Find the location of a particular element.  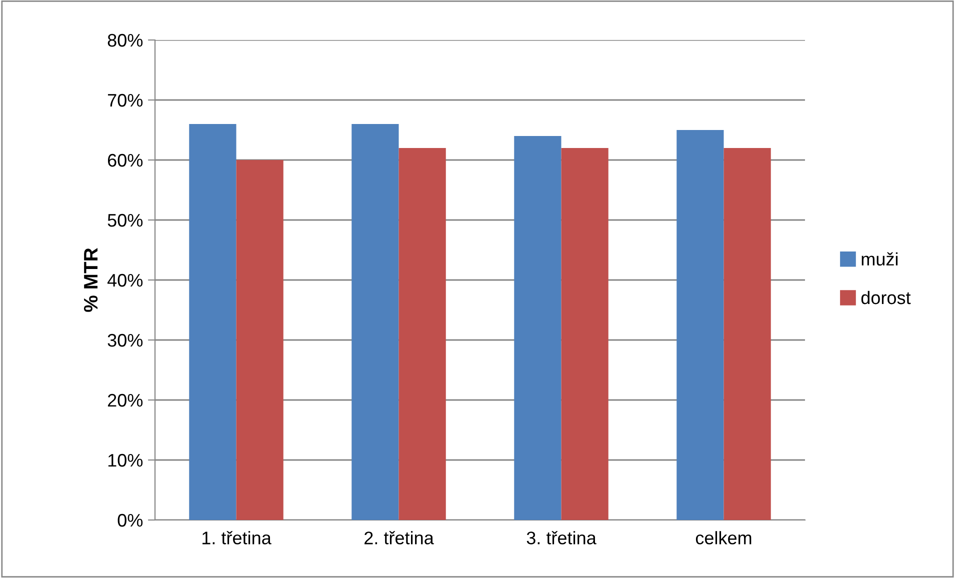

y-tick-label: 0% is located at coordinates (130, 520).